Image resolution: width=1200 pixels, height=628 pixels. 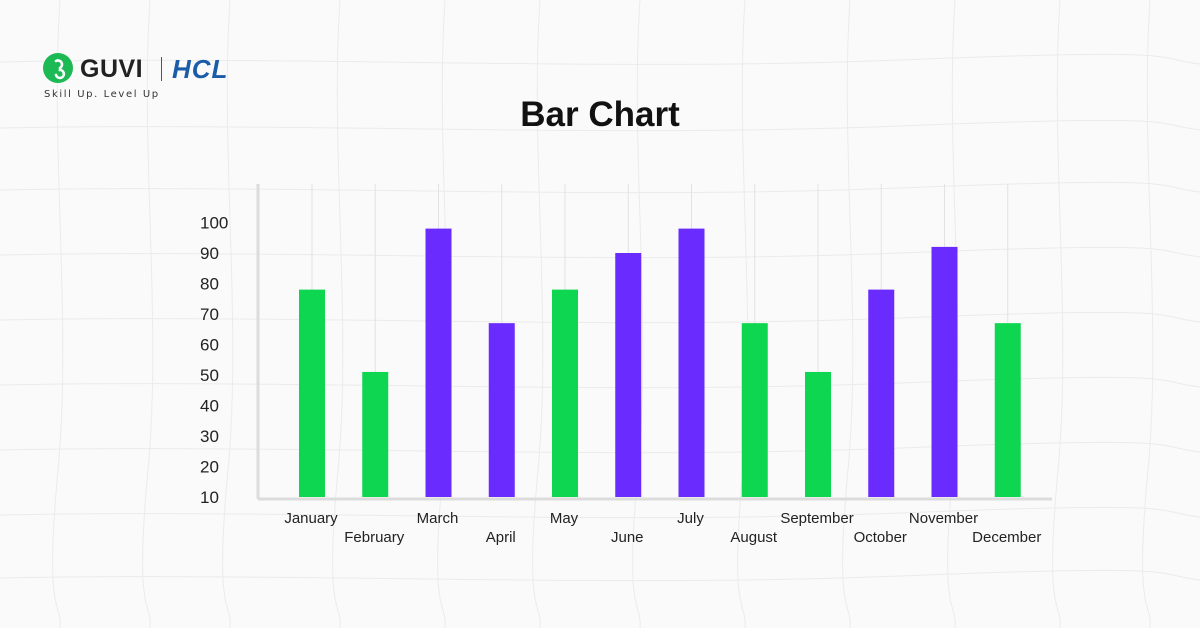 What do you see at coordinates (754, 410) in the screenshot?
I see `bar-august` at bounding box center [754, 410].